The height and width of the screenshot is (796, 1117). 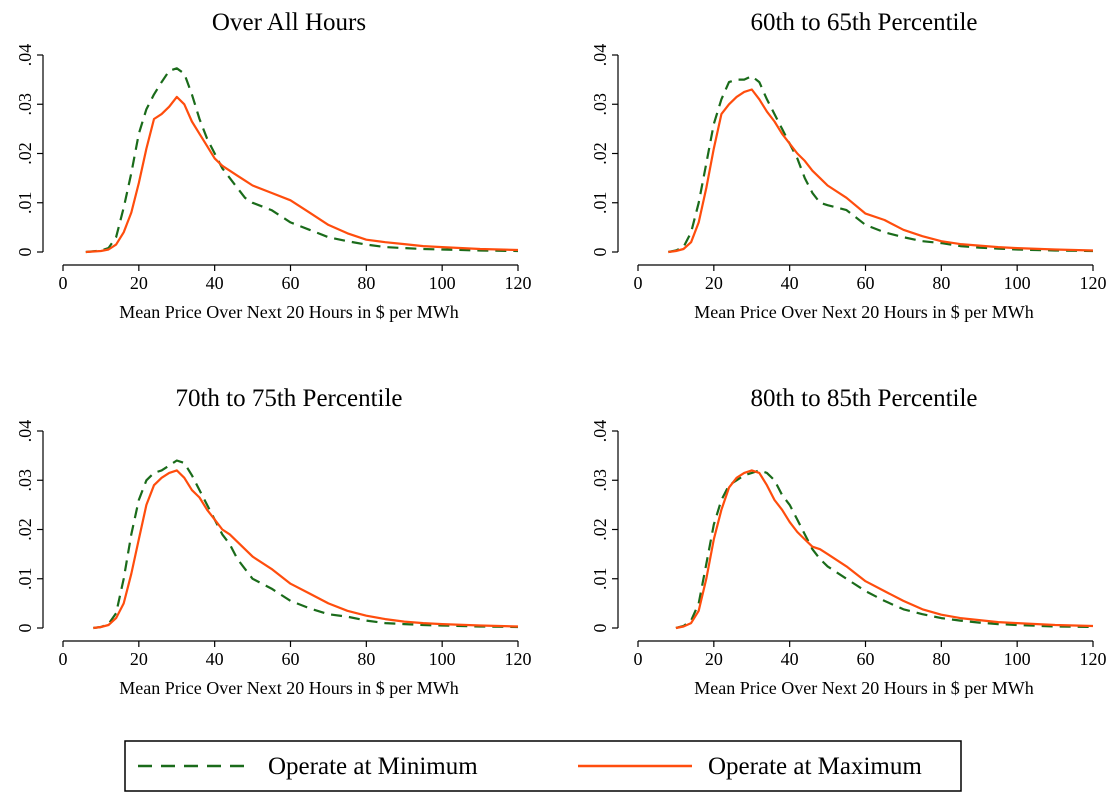 I want to click on panel-title: 80th to 85th Percentile, so click(x=863, y=398).